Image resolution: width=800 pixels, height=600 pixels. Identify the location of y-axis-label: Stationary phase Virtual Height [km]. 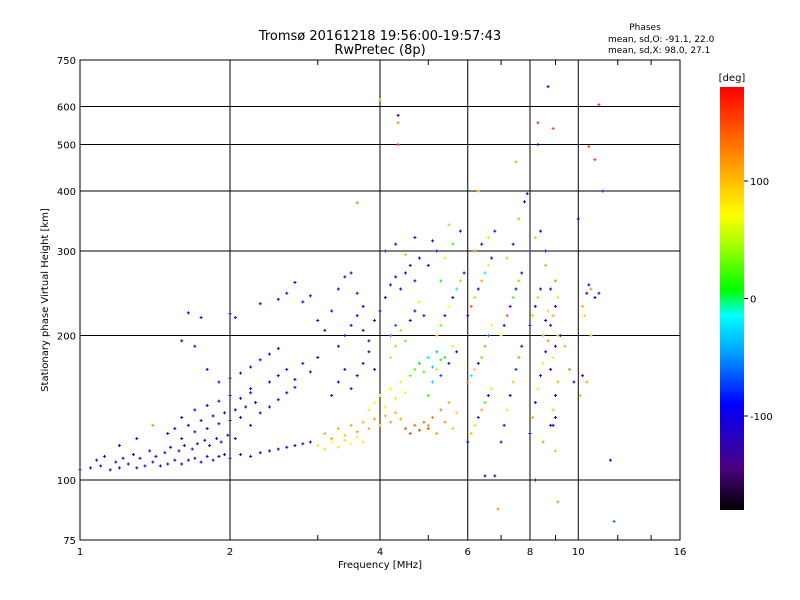
(45, 300).